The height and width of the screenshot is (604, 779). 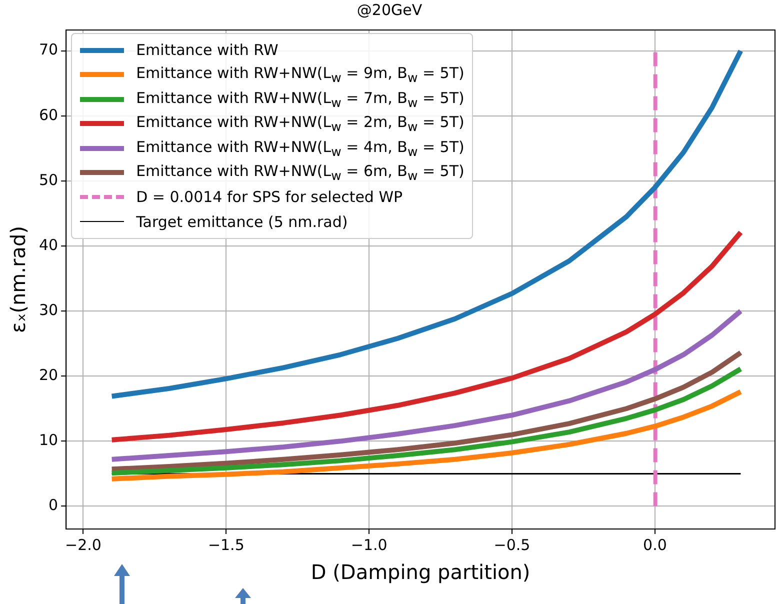 I want to click on x-tick-label: −0.5, so click(x=512, y=545).